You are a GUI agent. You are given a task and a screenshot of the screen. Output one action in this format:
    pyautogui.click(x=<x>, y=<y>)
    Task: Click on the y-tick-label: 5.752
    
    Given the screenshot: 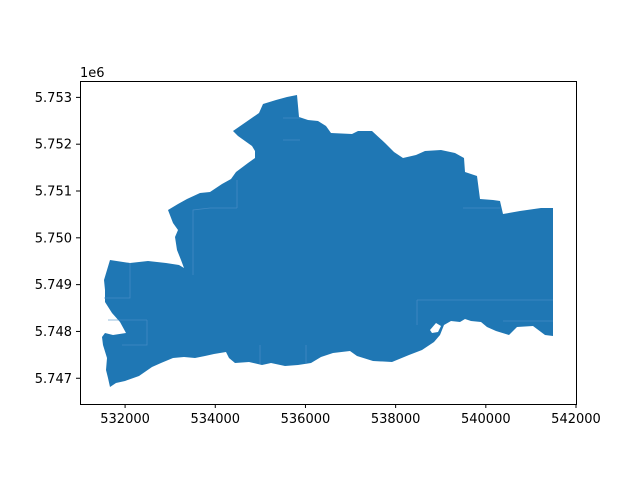 What is the action you would take?
    pyautogui.click(x=53, y=145)
    